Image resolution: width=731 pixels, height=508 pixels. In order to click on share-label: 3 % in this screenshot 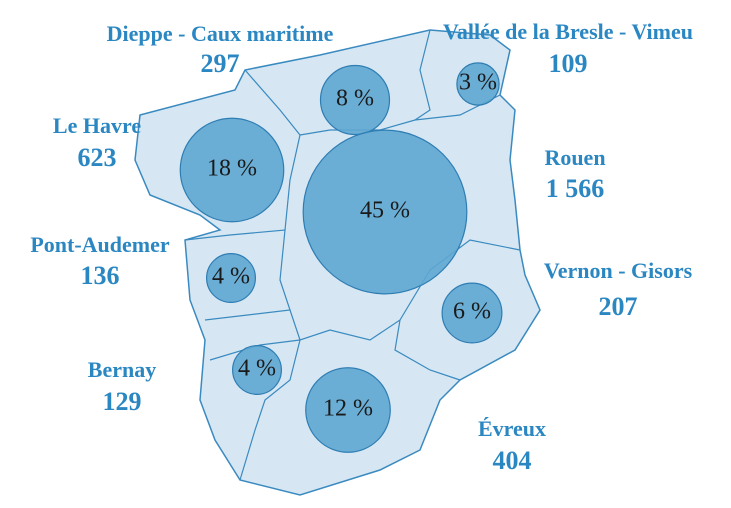, I will do `click(478, 83)`.